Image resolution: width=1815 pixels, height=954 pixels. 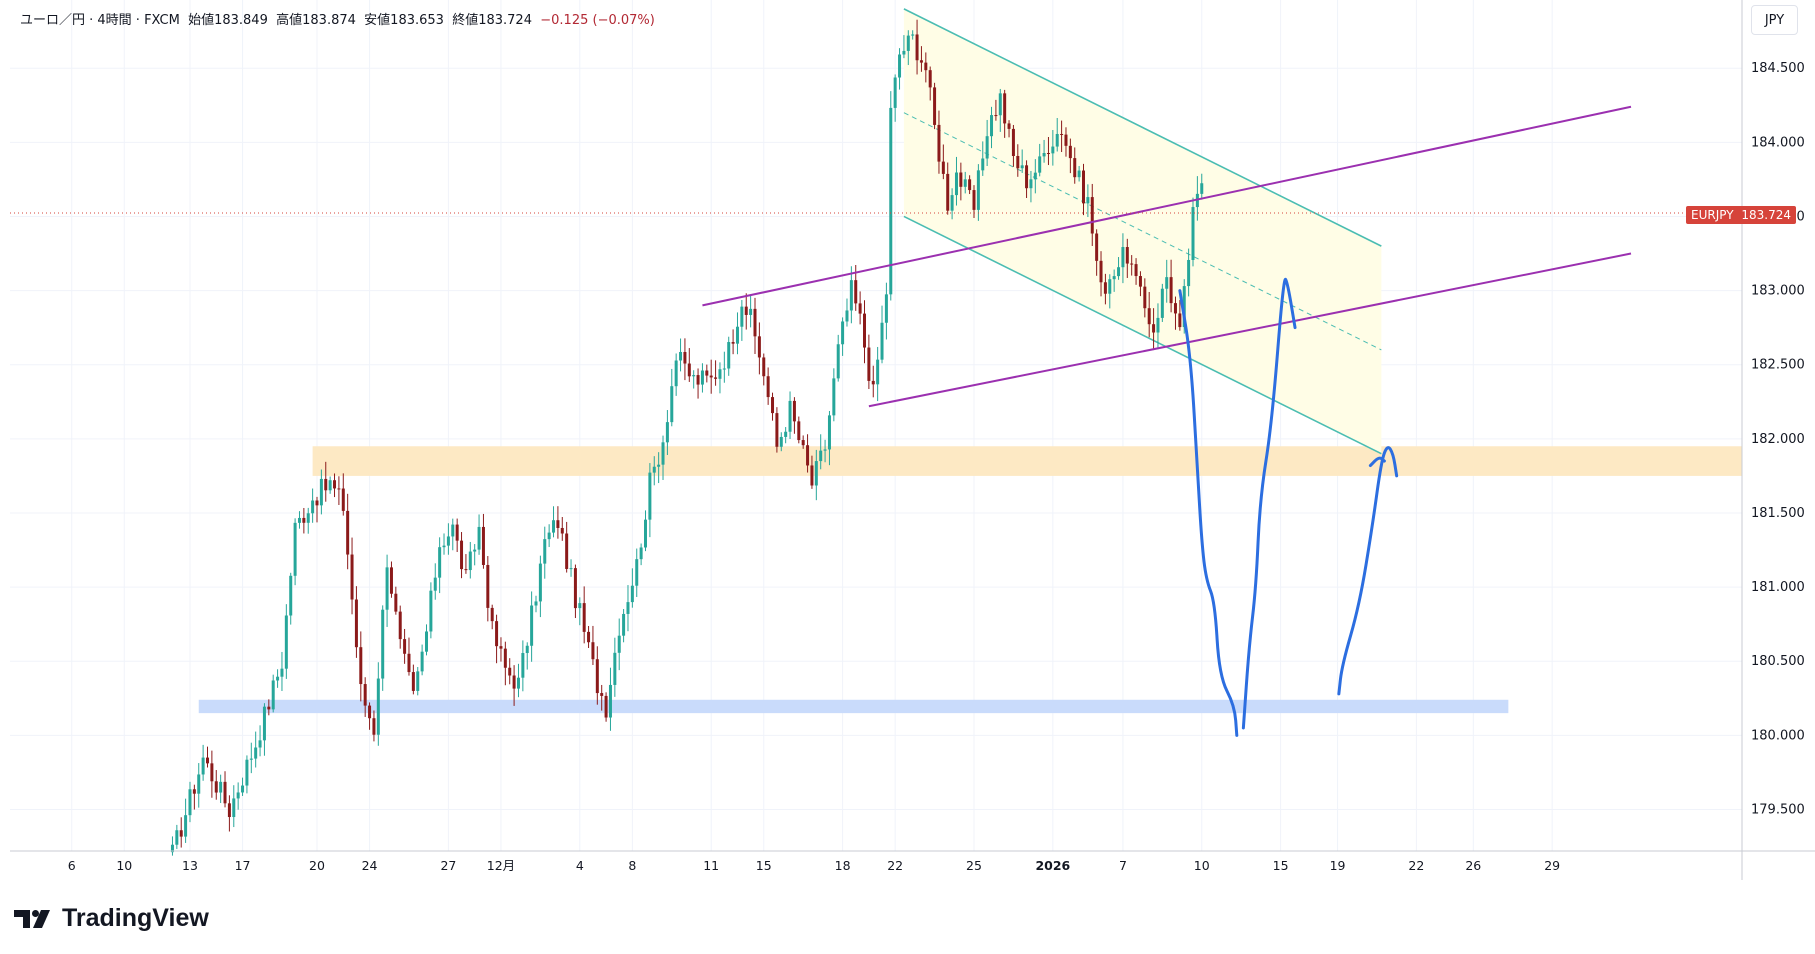 What do you see at coordinates (1774, 20) in the screenshot?
I see `currency-button: JPY` at bounding box center [1774, 20].